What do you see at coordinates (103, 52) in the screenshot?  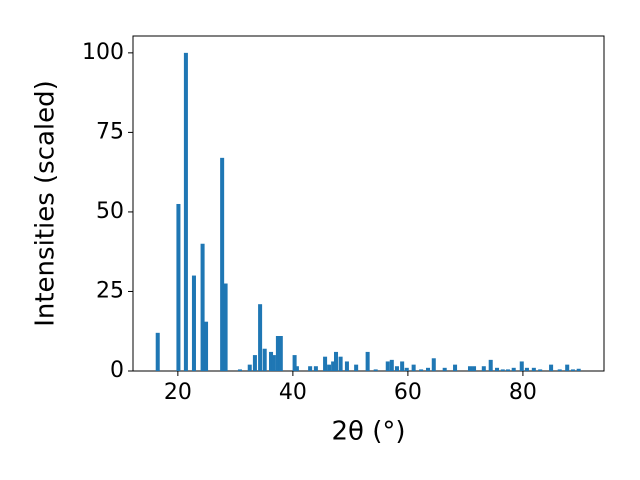 I see `y-tick-label: 100` at bounding box center [103, 52].